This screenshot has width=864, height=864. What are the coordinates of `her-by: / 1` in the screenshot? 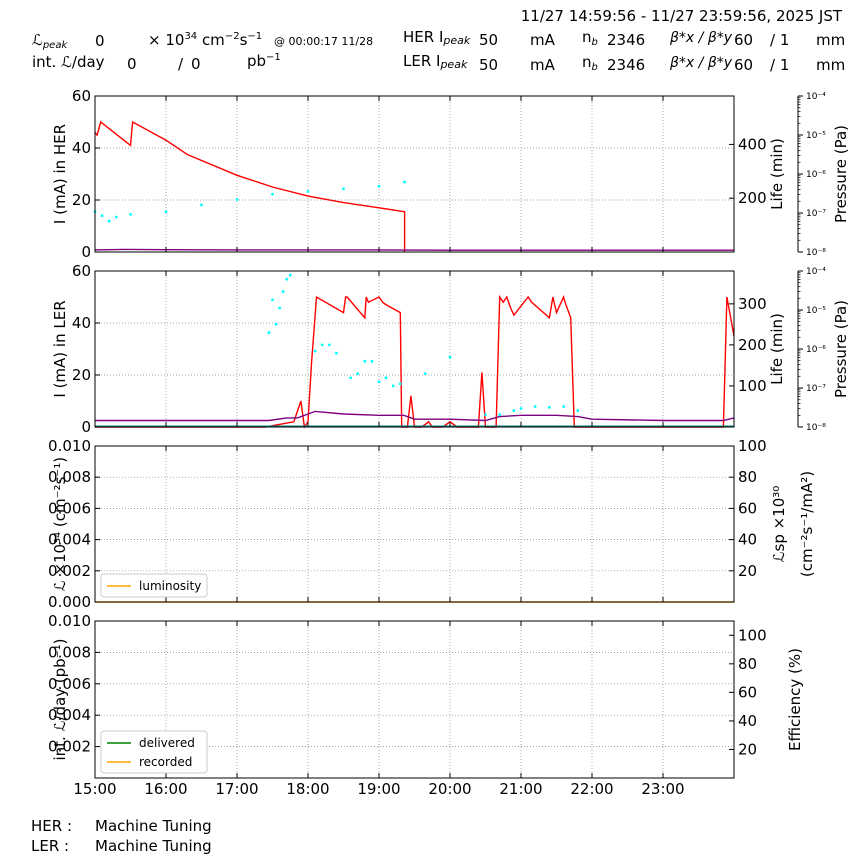 It's located at (779, 40).